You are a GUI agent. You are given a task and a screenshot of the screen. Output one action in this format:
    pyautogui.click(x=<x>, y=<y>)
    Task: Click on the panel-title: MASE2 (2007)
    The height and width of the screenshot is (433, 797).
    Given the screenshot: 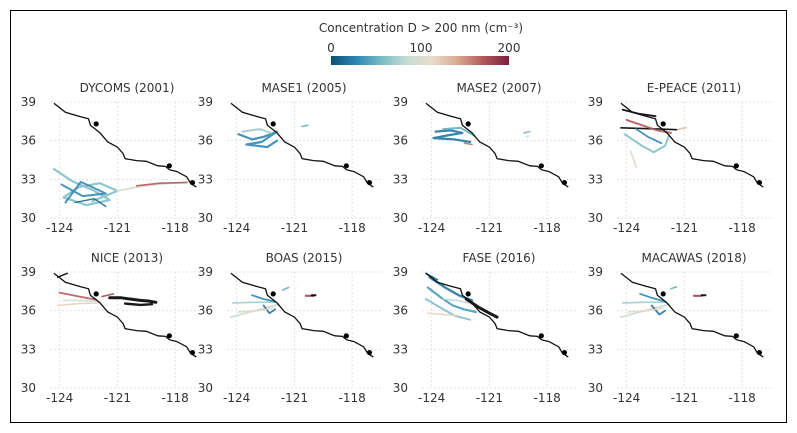 What is the action you would take?
    pyautogui.click(x=498, y=88)
    